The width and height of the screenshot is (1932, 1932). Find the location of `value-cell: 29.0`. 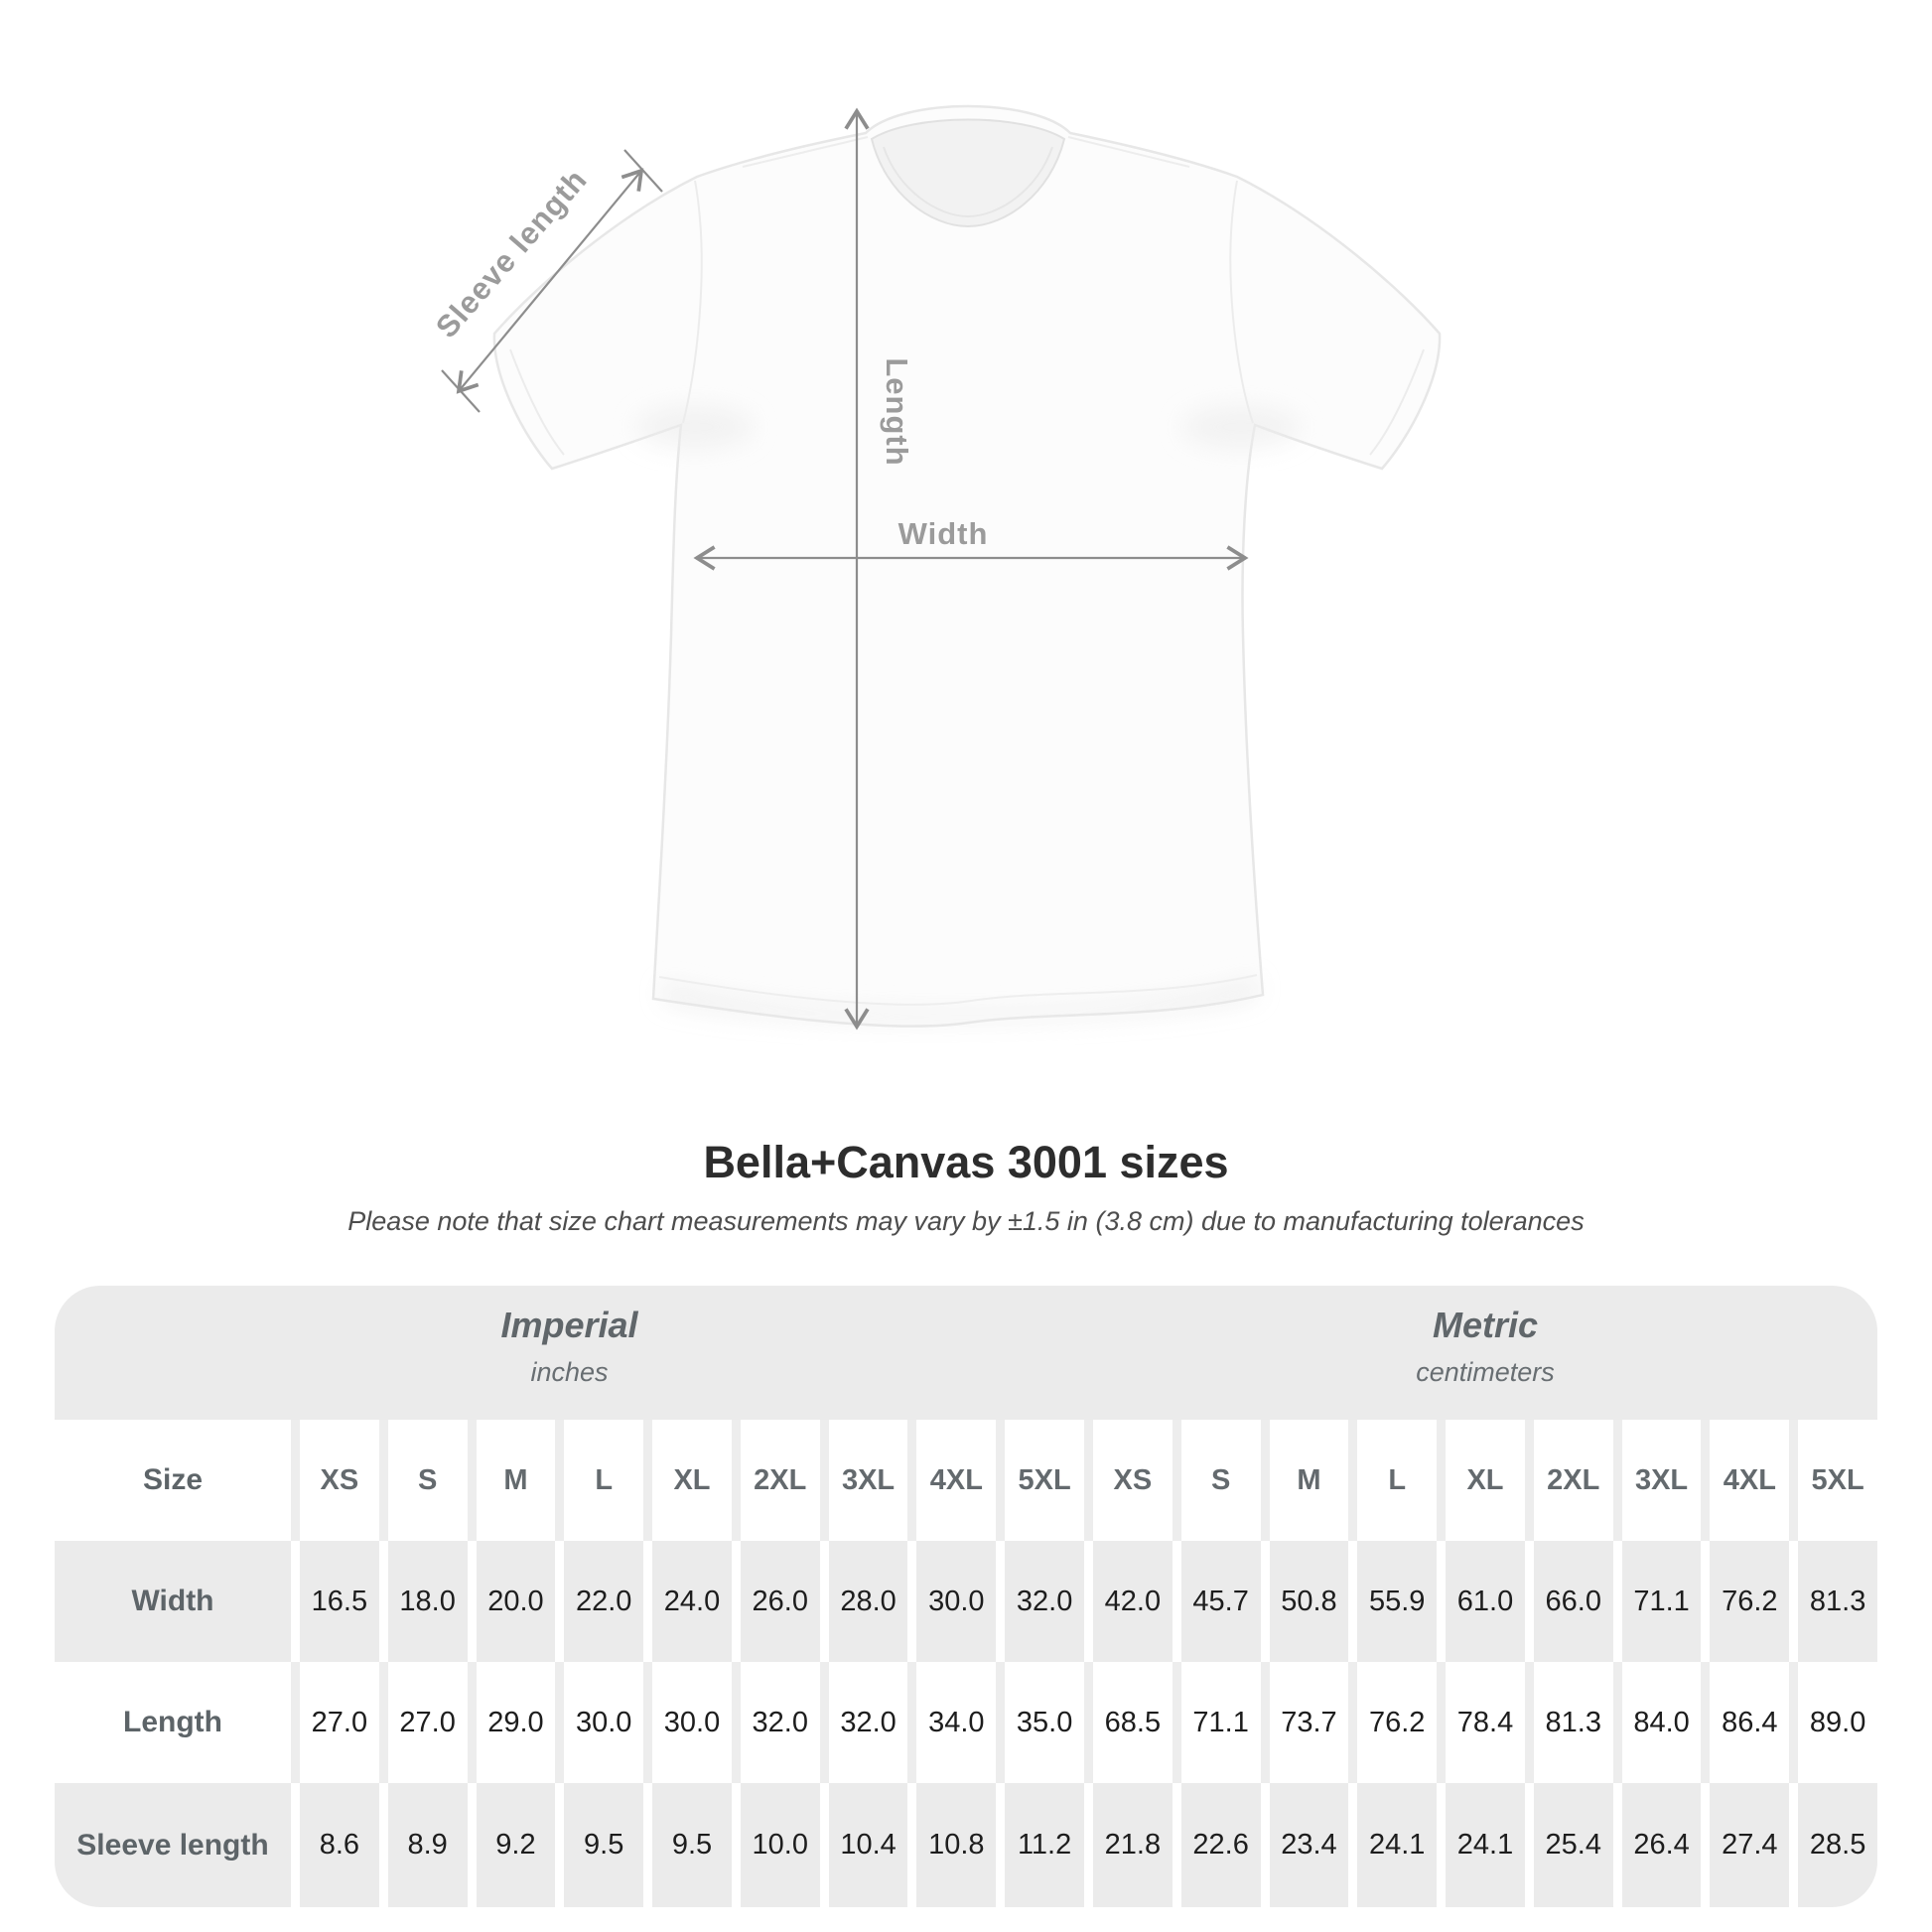

value-cell: 29.0 is located at coordinates (516, 1722).